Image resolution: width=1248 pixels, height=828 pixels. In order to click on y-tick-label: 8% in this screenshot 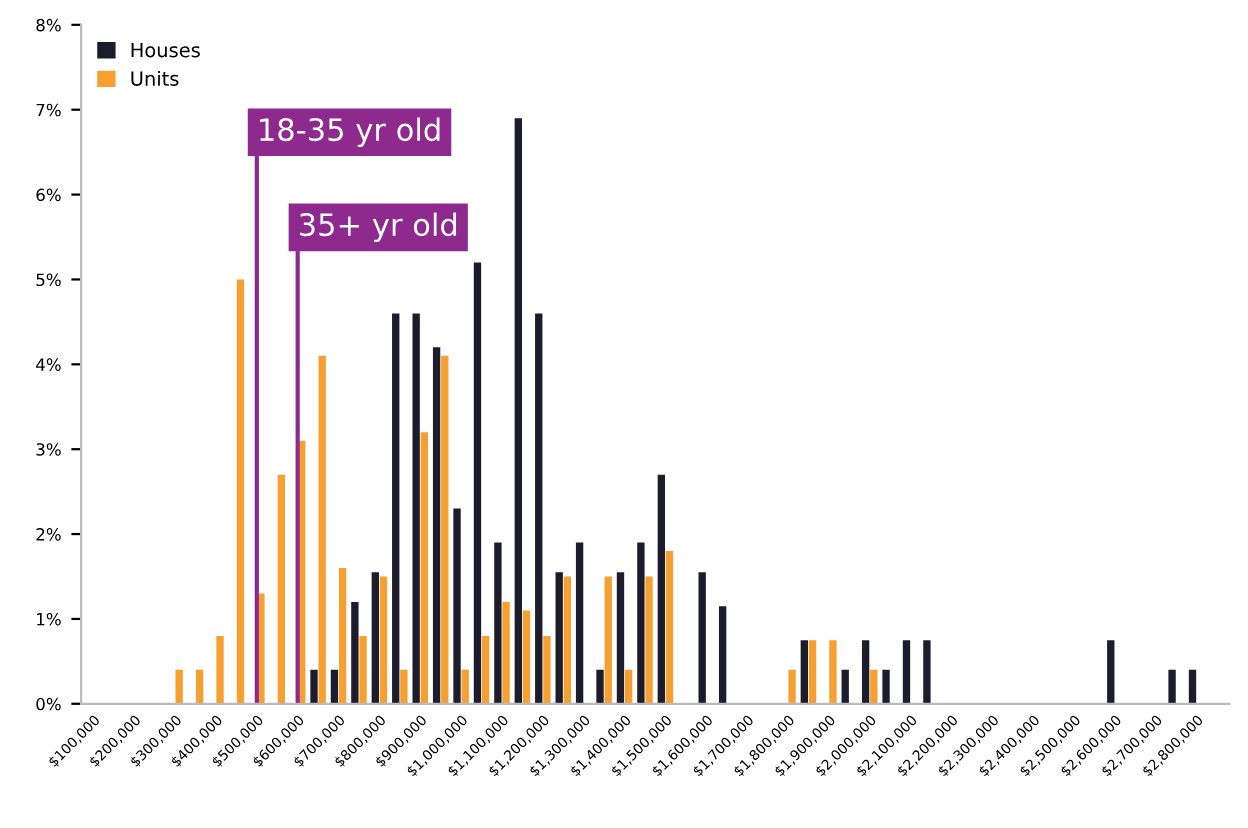, I will do `click(48, 25)`.